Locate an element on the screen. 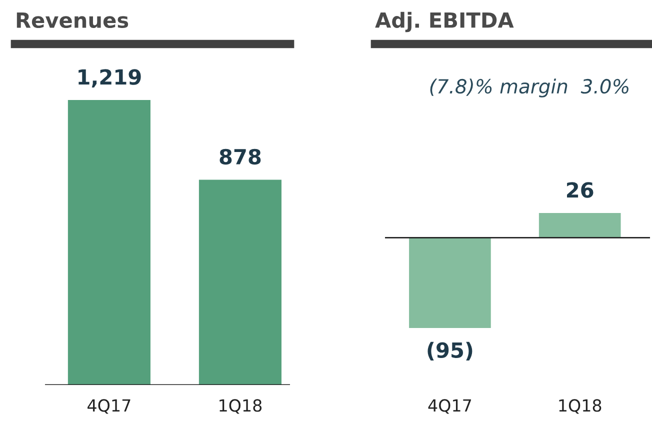 This screenshot has width=652, height=422. chart-title: Adj. EBITDA is located at coordinates (444, 22).